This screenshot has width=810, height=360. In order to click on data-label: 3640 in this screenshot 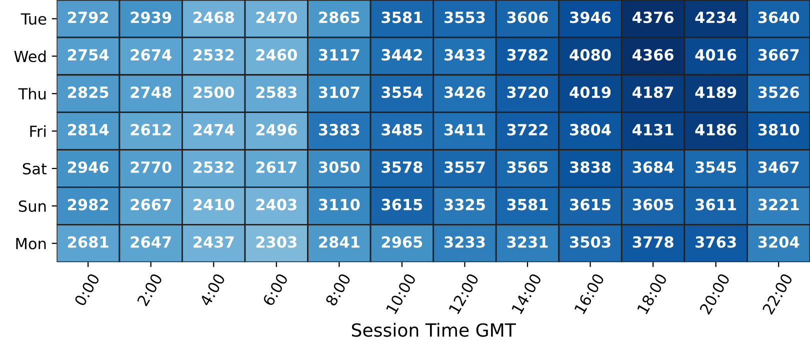, I will do `click(779, 18)`.